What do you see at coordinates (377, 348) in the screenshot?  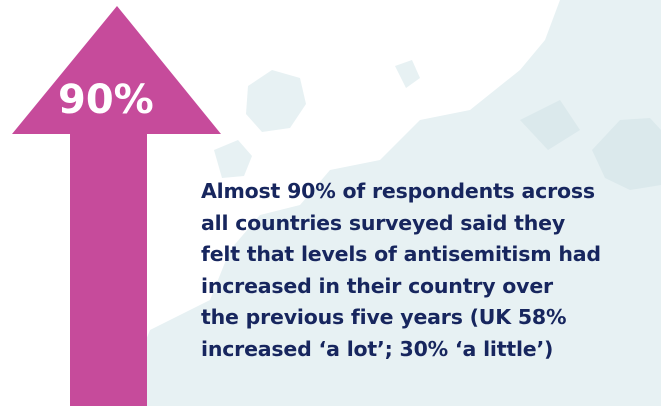 I see `statement-line: increased ‘a lot’; 30% ‘a little’)` at bounding box center [377, 348].